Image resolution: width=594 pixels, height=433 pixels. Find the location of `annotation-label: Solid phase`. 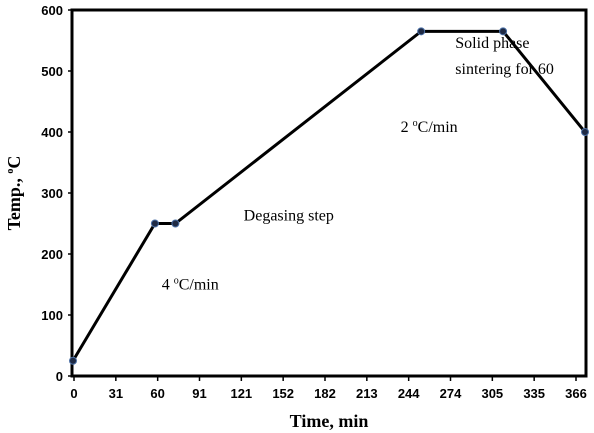

annotation-label: Solid phase is located at coordinates (492, 43).